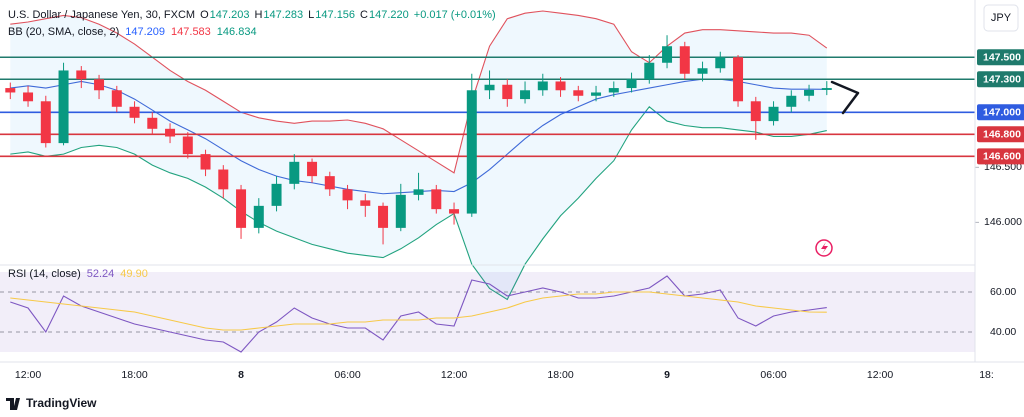 The image size is (1024, 417). Describe the element at coordinates (101, 274) in the screenshot. I see `rsi-value: 52.24` at that location.